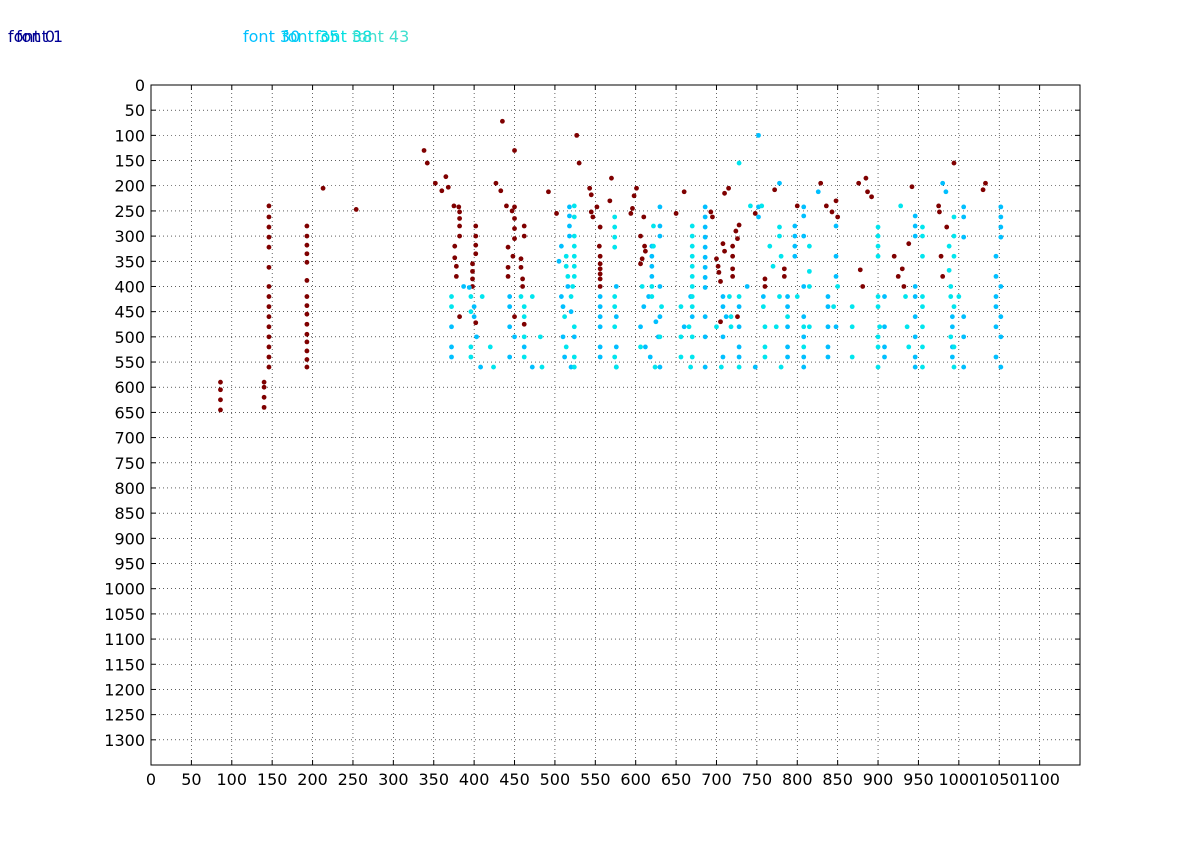 The width and height of the screenshot is (1200, 850). Describe the element at coordinates (129, 463) in the screenshot. I see `y-tick-label: 750` at that location.